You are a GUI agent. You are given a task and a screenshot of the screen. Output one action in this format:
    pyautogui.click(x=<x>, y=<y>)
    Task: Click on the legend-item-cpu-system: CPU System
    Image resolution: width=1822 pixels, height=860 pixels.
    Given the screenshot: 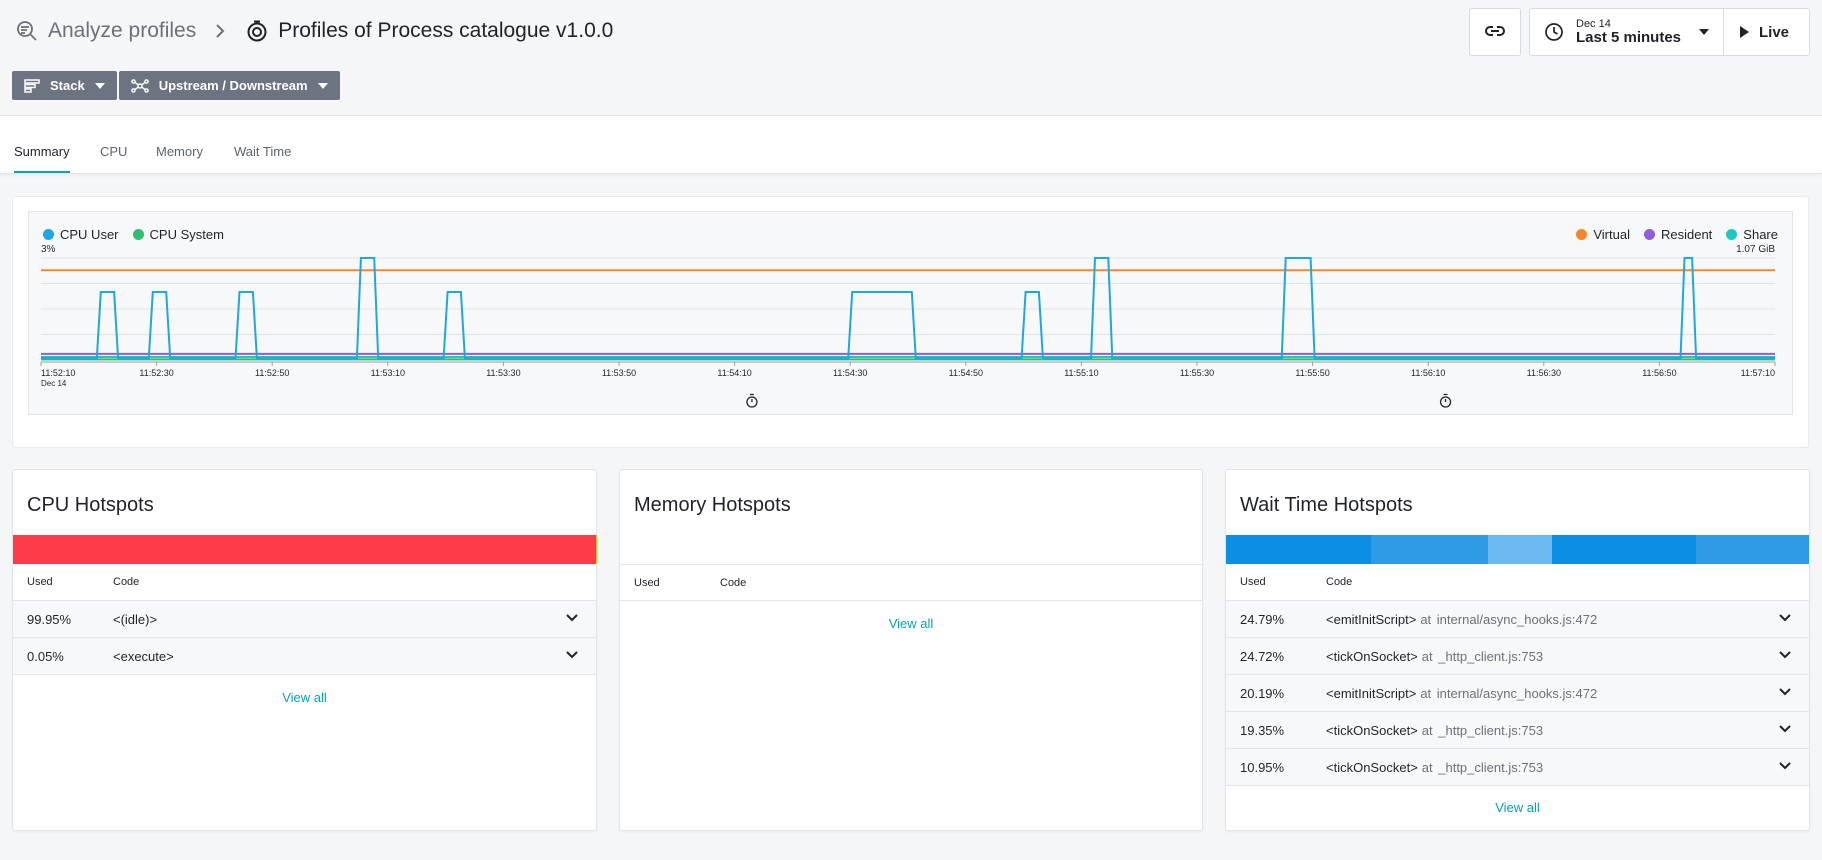 What is the action you would take?
    pyautogui.click(x=178, y=234)
    